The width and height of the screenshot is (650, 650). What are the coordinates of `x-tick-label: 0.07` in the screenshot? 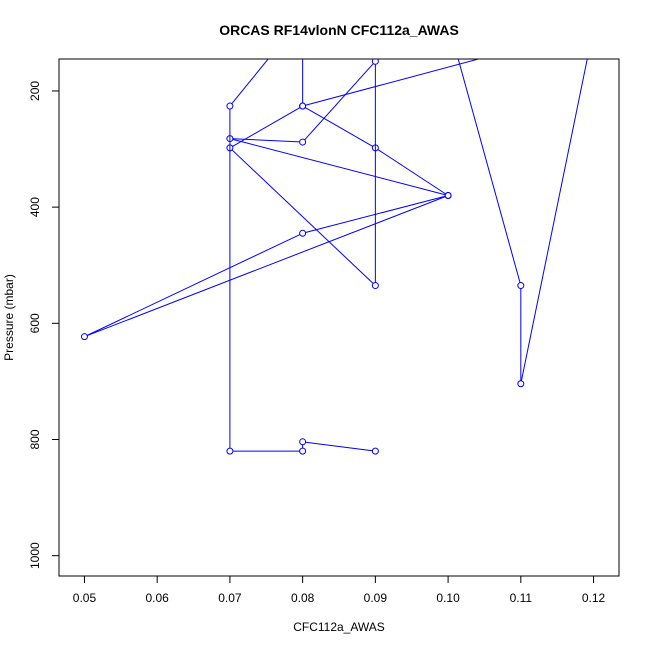 It's located at (230, 598).